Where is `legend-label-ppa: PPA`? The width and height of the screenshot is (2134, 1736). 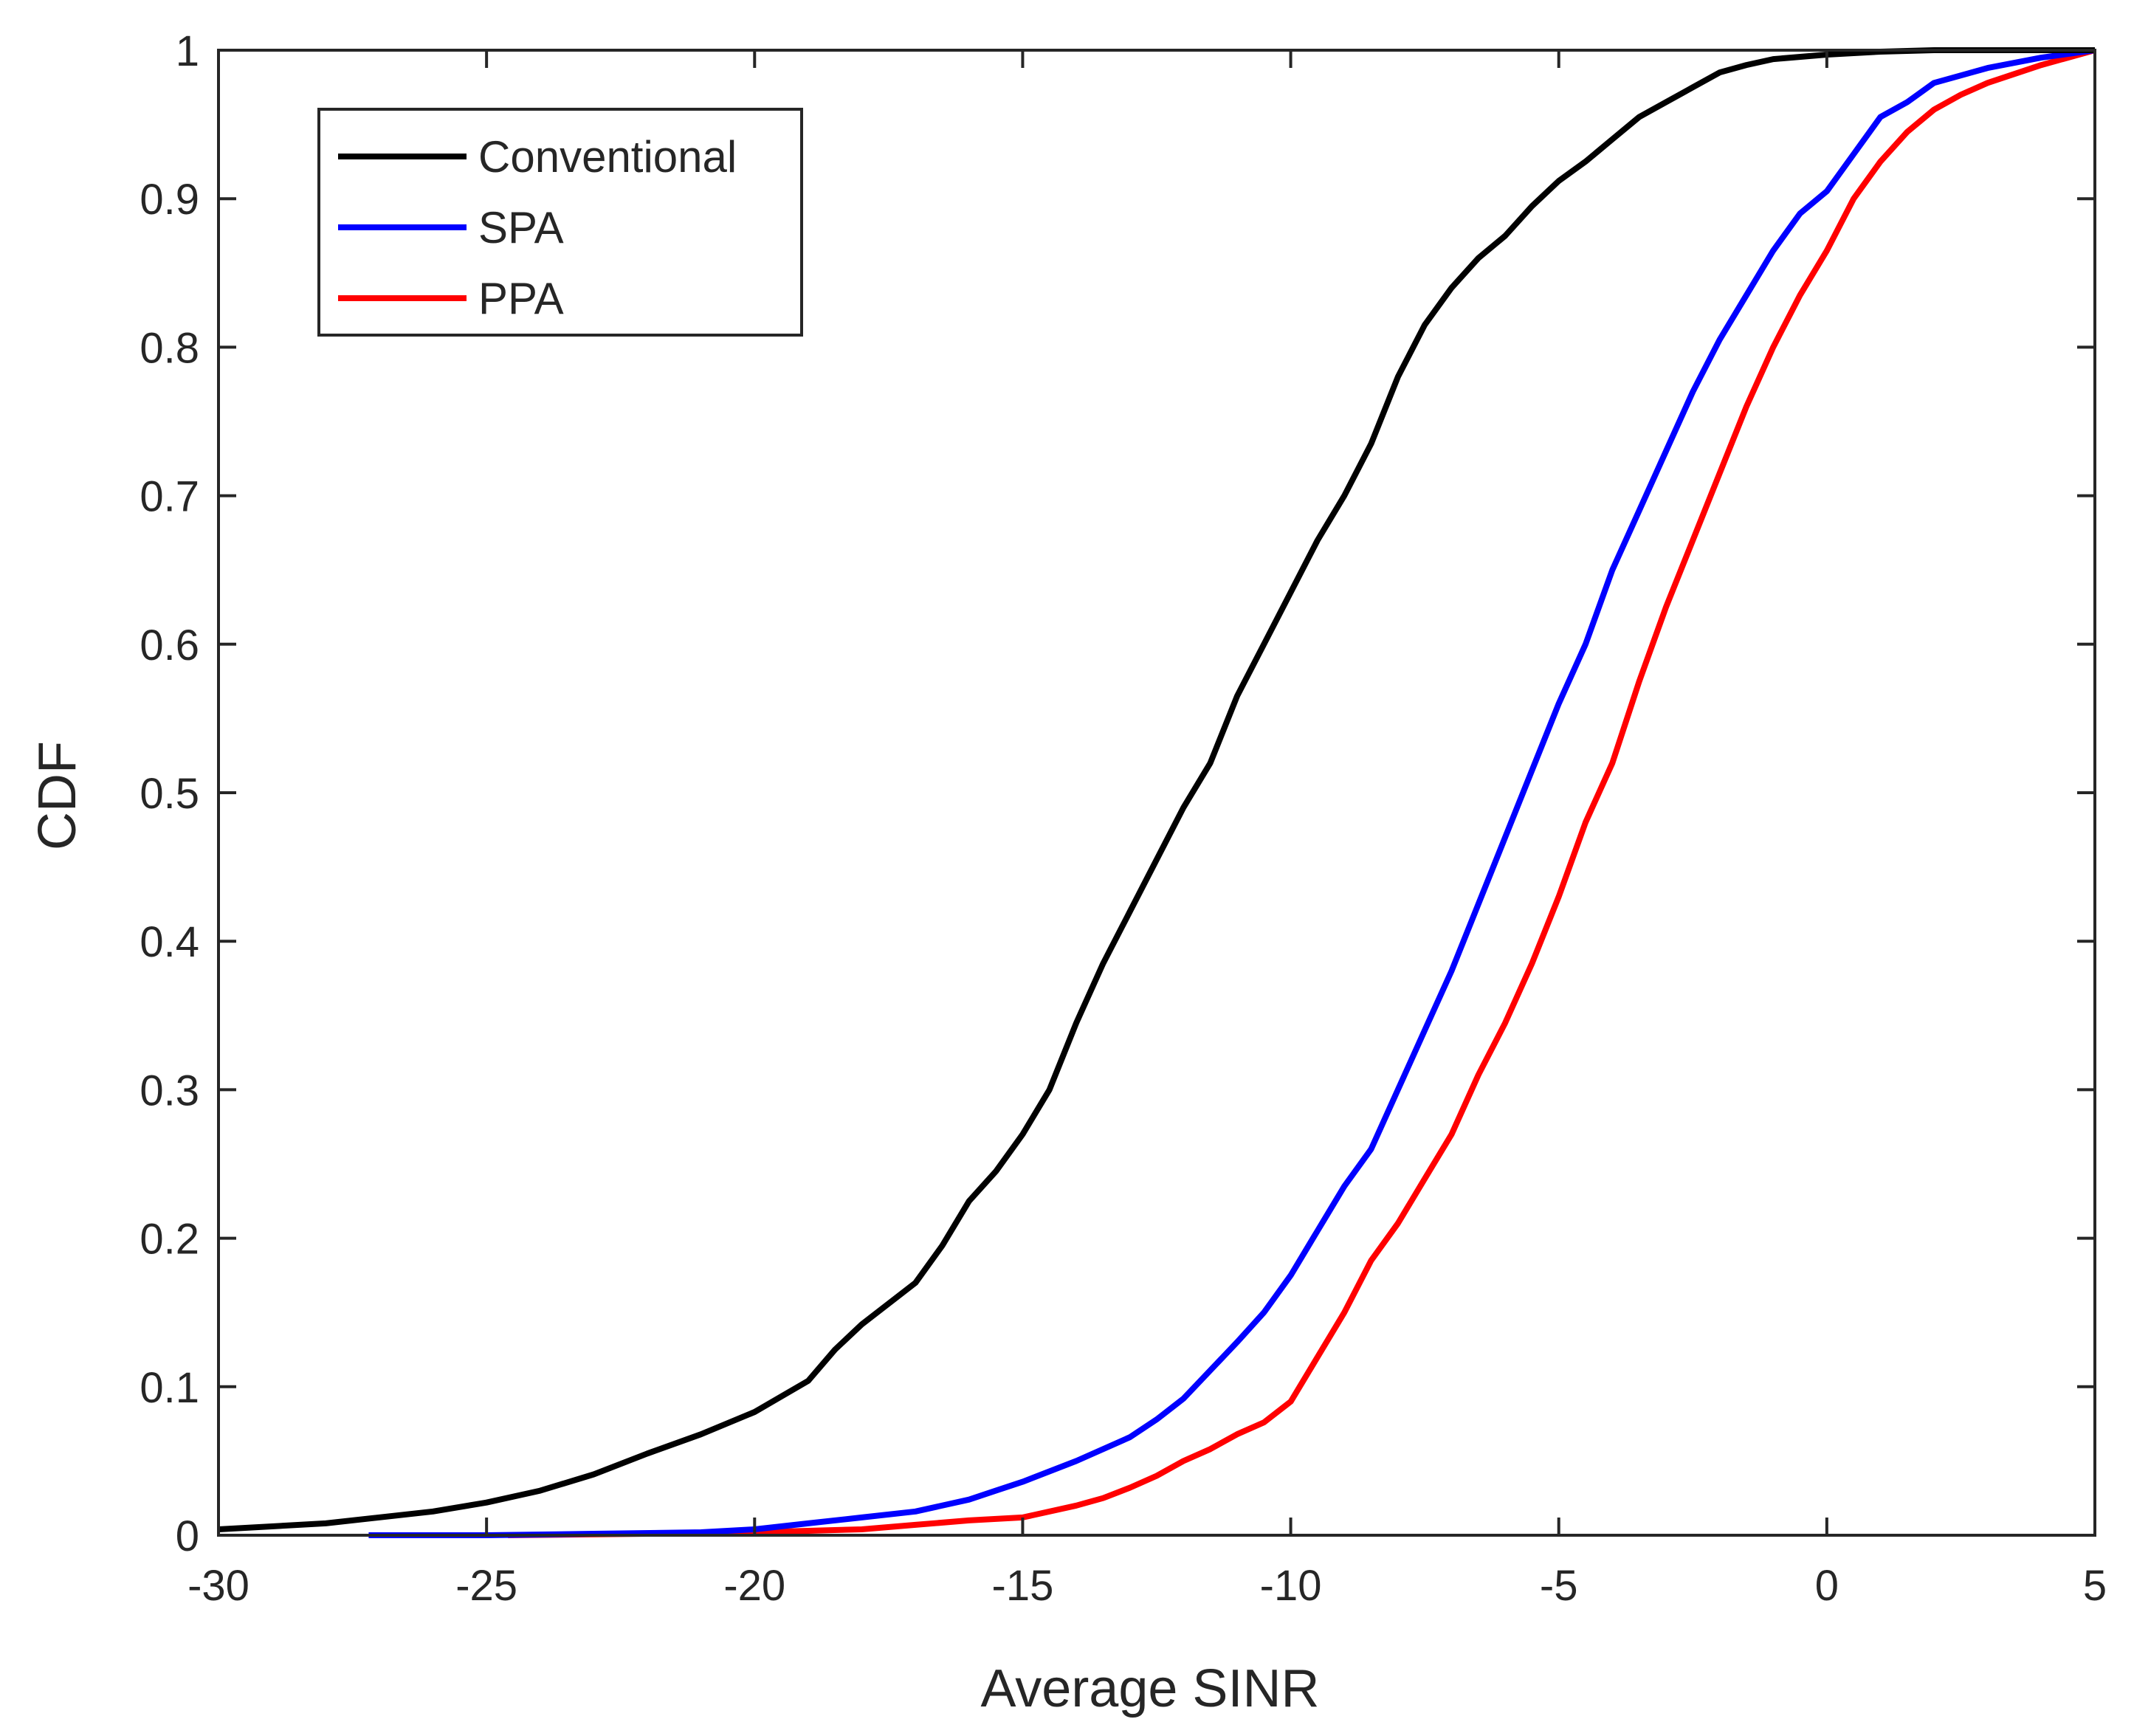 legend-label-ppa: PPA is located at coordinates (521, 298).